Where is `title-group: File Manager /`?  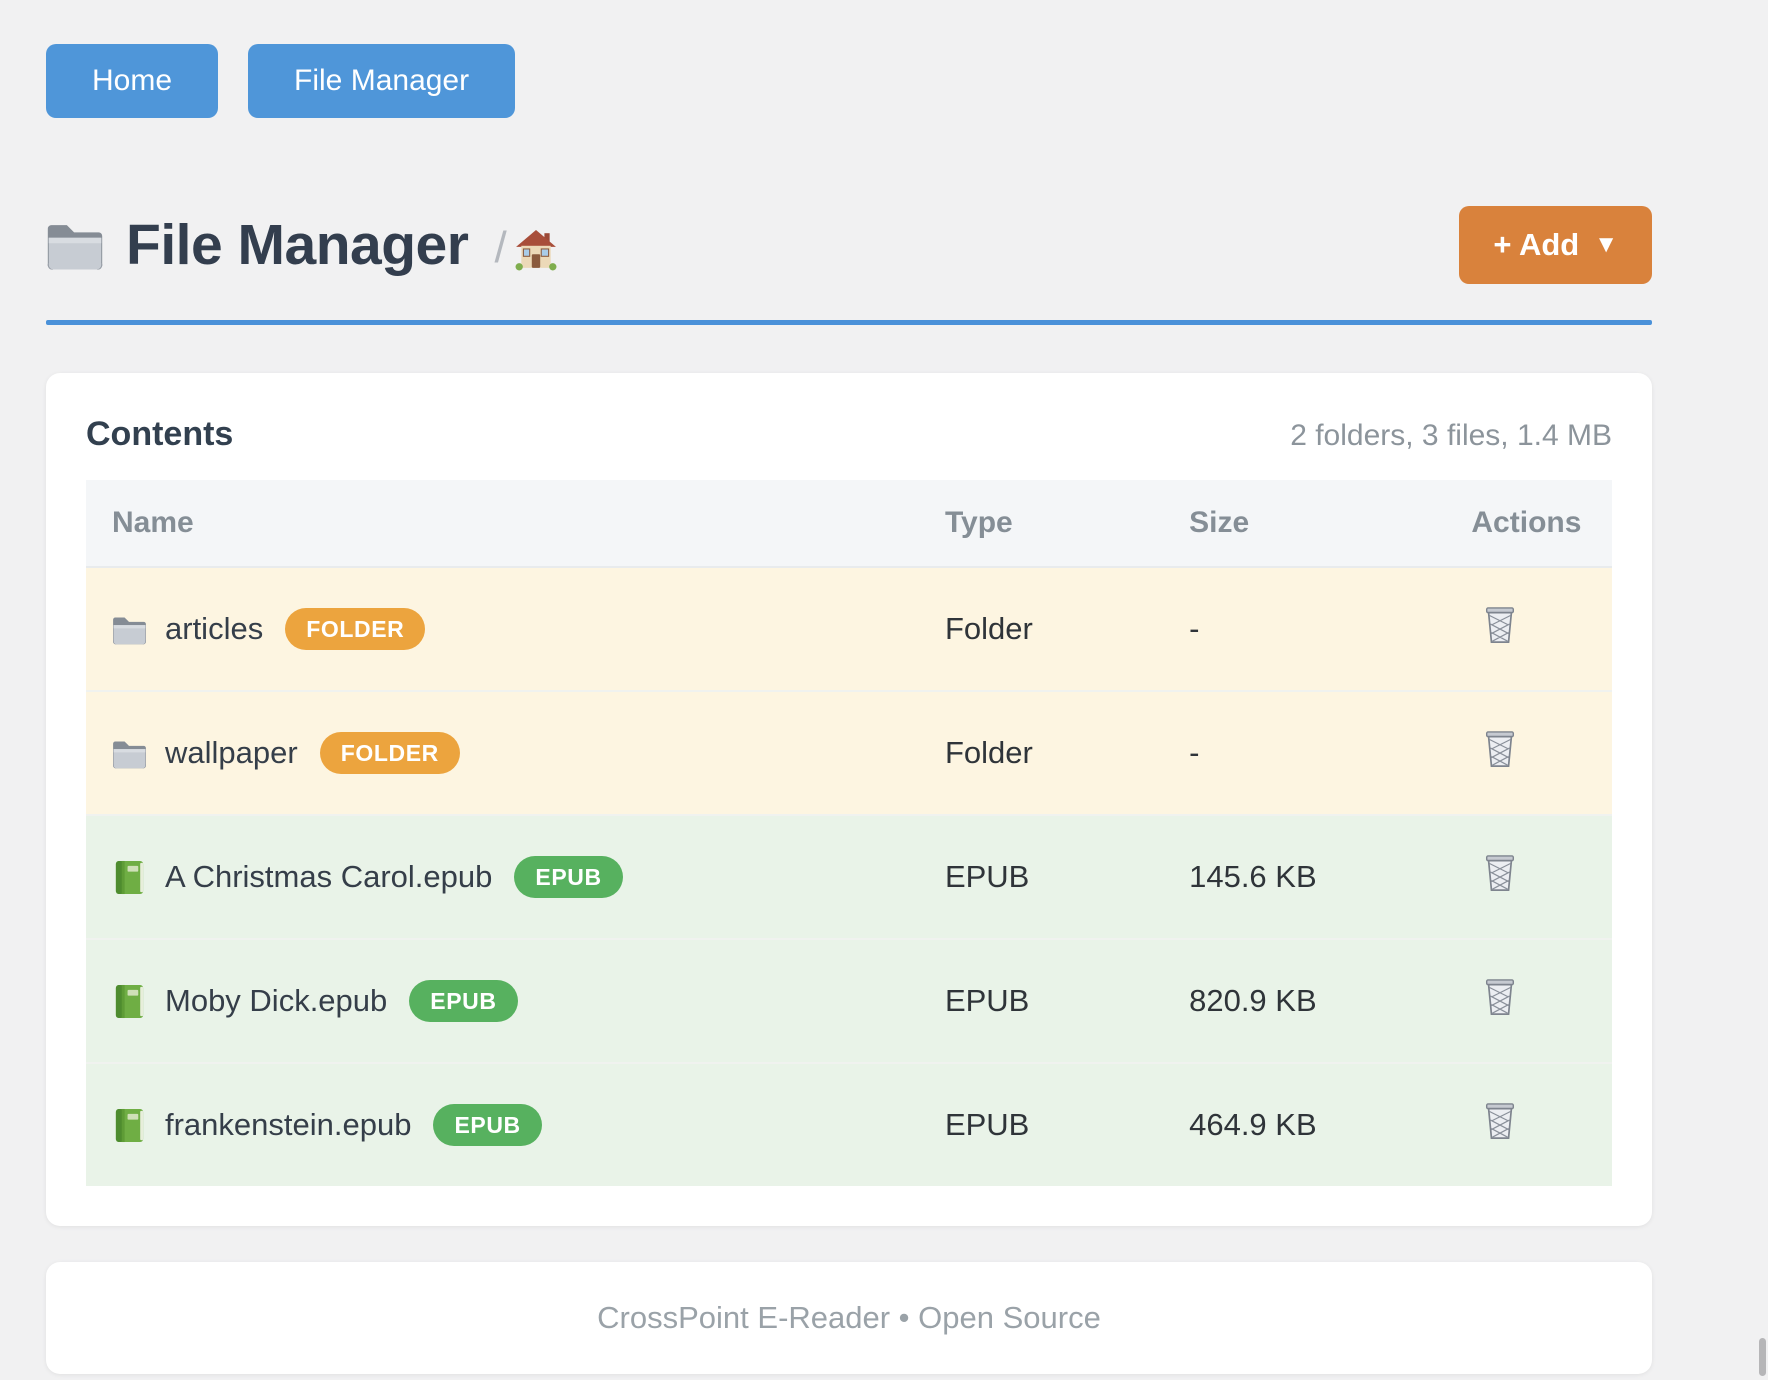 title-group: File Manager / is located at coordinates (301, 245).